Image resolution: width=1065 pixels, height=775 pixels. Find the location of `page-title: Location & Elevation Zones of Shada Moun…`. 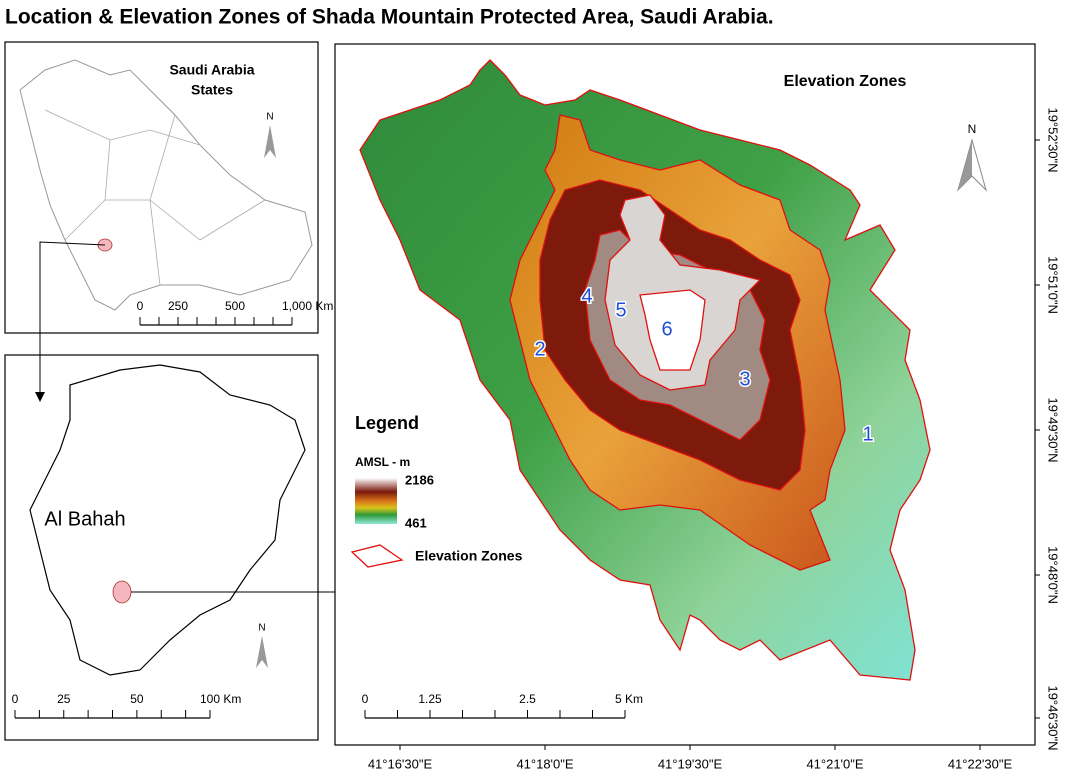

page-title: Location & Elevation Zones of Shada Moun… is located at coordinates (389, 17).